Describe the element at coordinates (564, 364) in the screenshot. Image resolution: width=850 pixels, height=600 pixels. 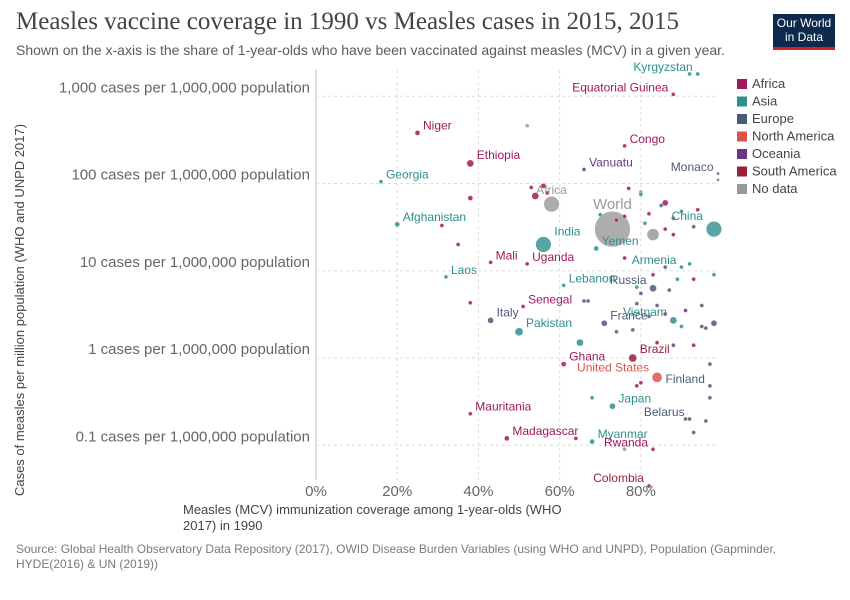
I see `point-ghana` at that location.